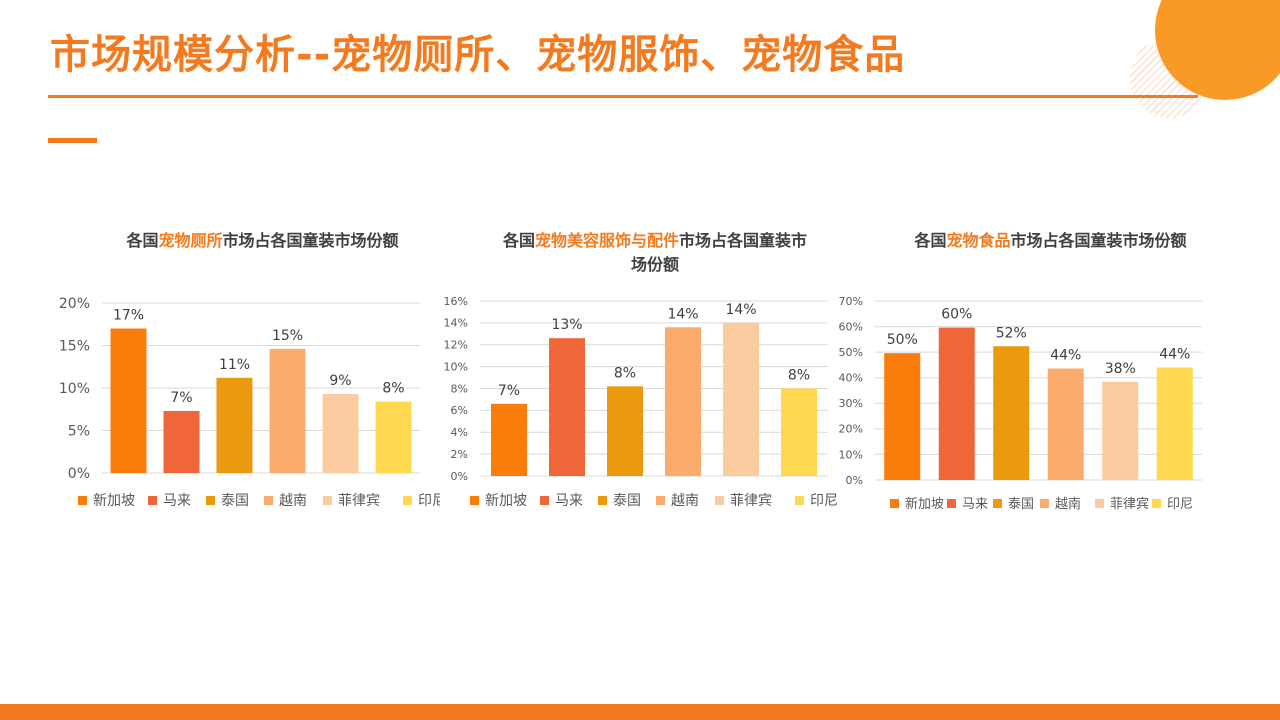 Image resolution: width=1280 pixels, height=720 pixels. What do you see at coordinates (685, 501) in the screenshot?
I see `legend-label: 越南` at bounding box center [685, 501].